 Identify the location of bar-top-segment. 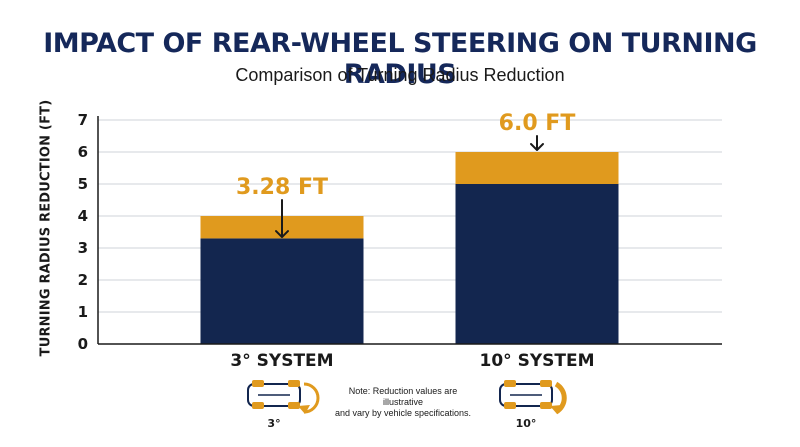
(537, 168).